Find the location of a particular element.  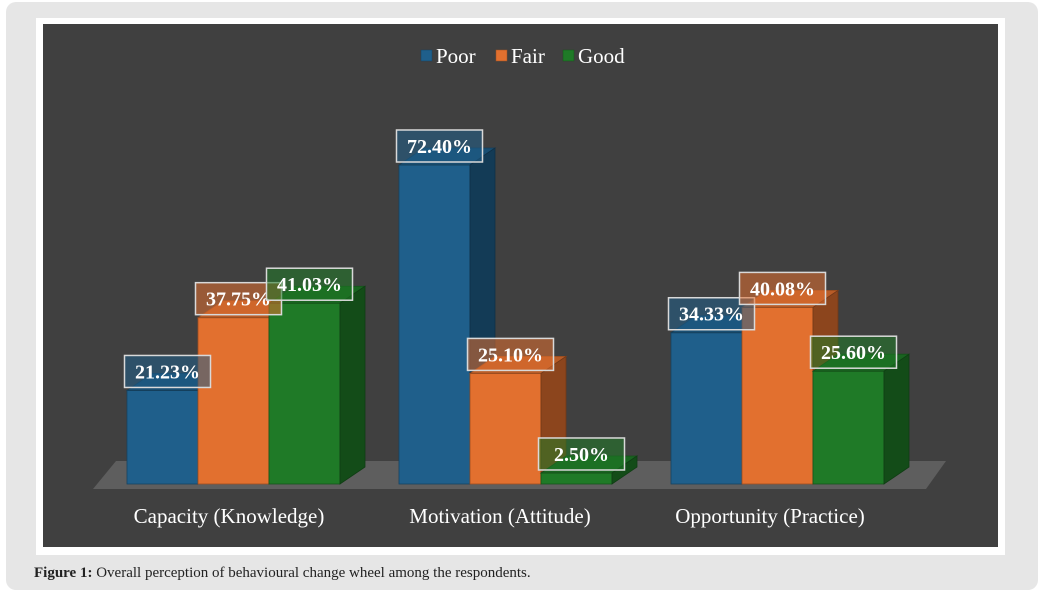

data-label-text: 21.23% is located at coordinates (167, 372).